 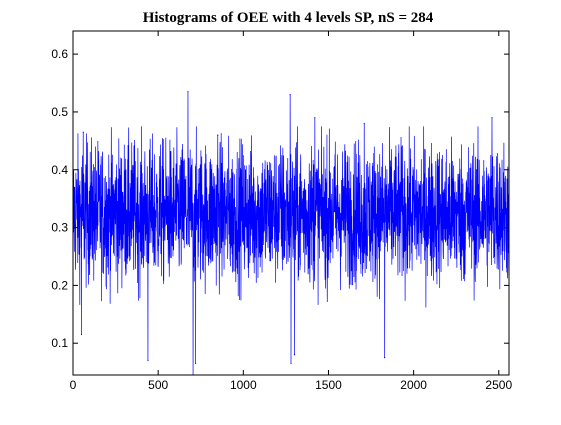 I want to click on x-tick-label: 2000, so click(x=413, y=385).